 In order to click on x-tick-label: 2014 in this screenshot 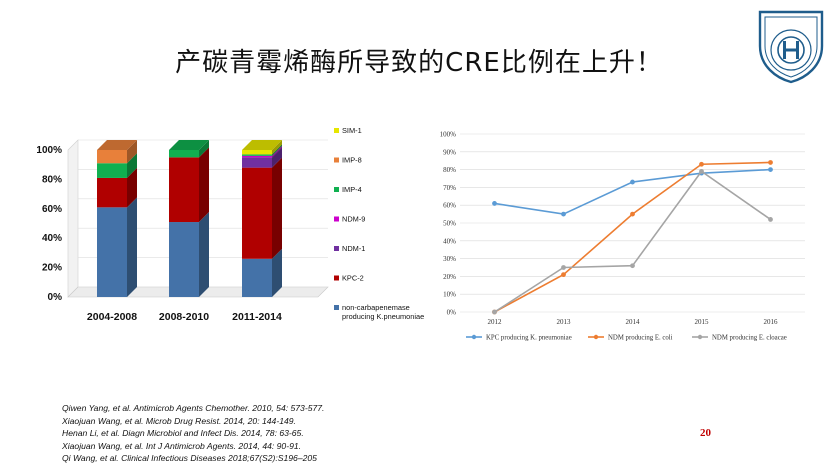, I will do `click(633, 322)`.